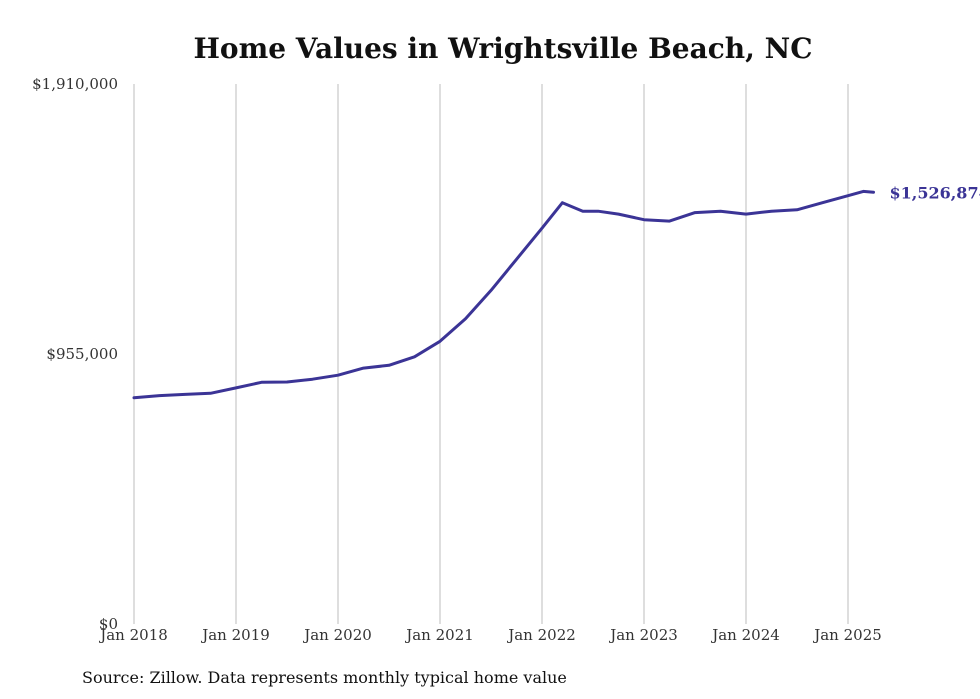 This screenshot has height=699, width=980. I want to click on x-tick-label: Jan 2023, so click(643, 635).